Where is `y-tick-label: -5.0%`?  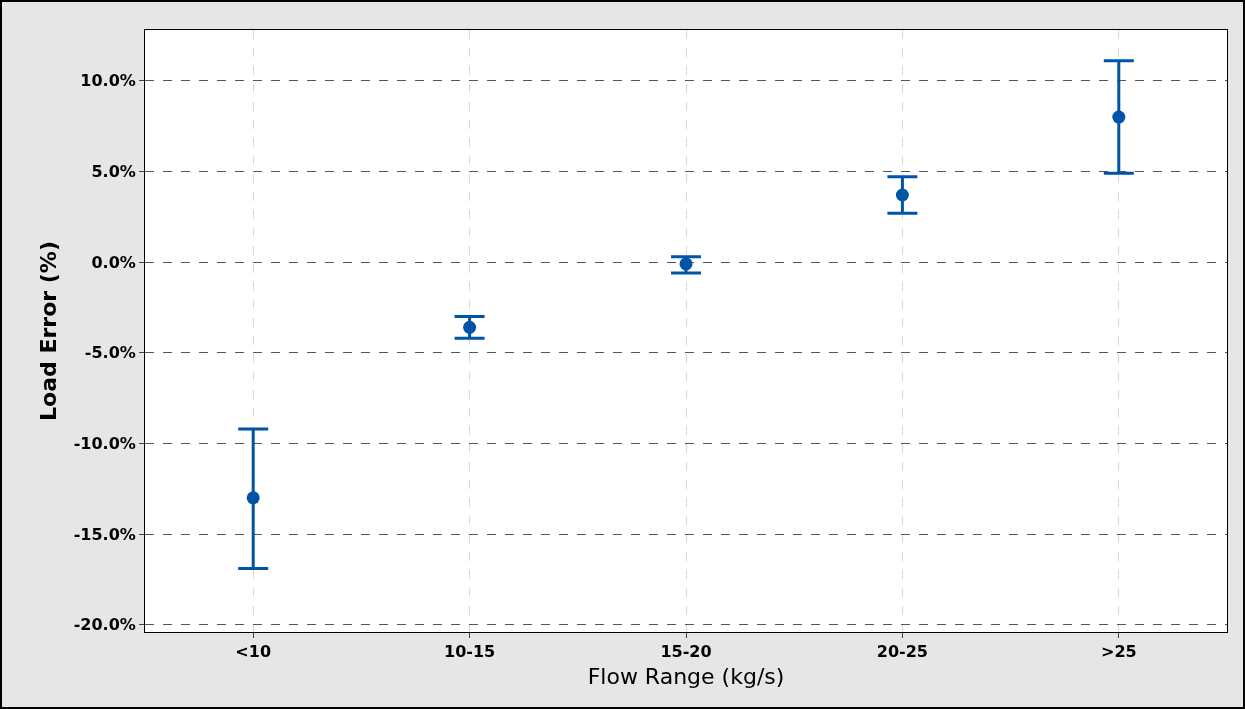 y-tick-label: -5.0% is located at coordinates (110, 353).